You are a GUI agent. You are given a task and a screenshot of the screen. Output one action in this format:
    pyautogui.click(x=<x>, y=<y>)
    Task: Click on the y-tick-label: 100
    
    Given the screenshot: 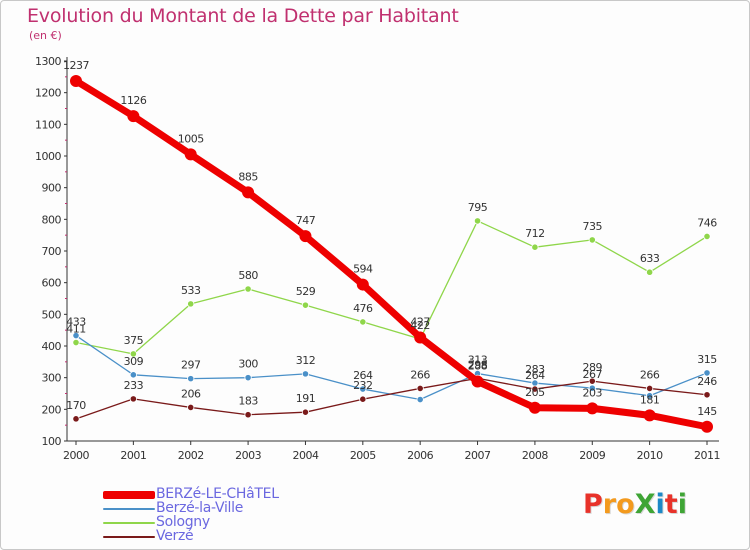 What is the action you would take?
    pyautogui.click(x=52, y=441)
    